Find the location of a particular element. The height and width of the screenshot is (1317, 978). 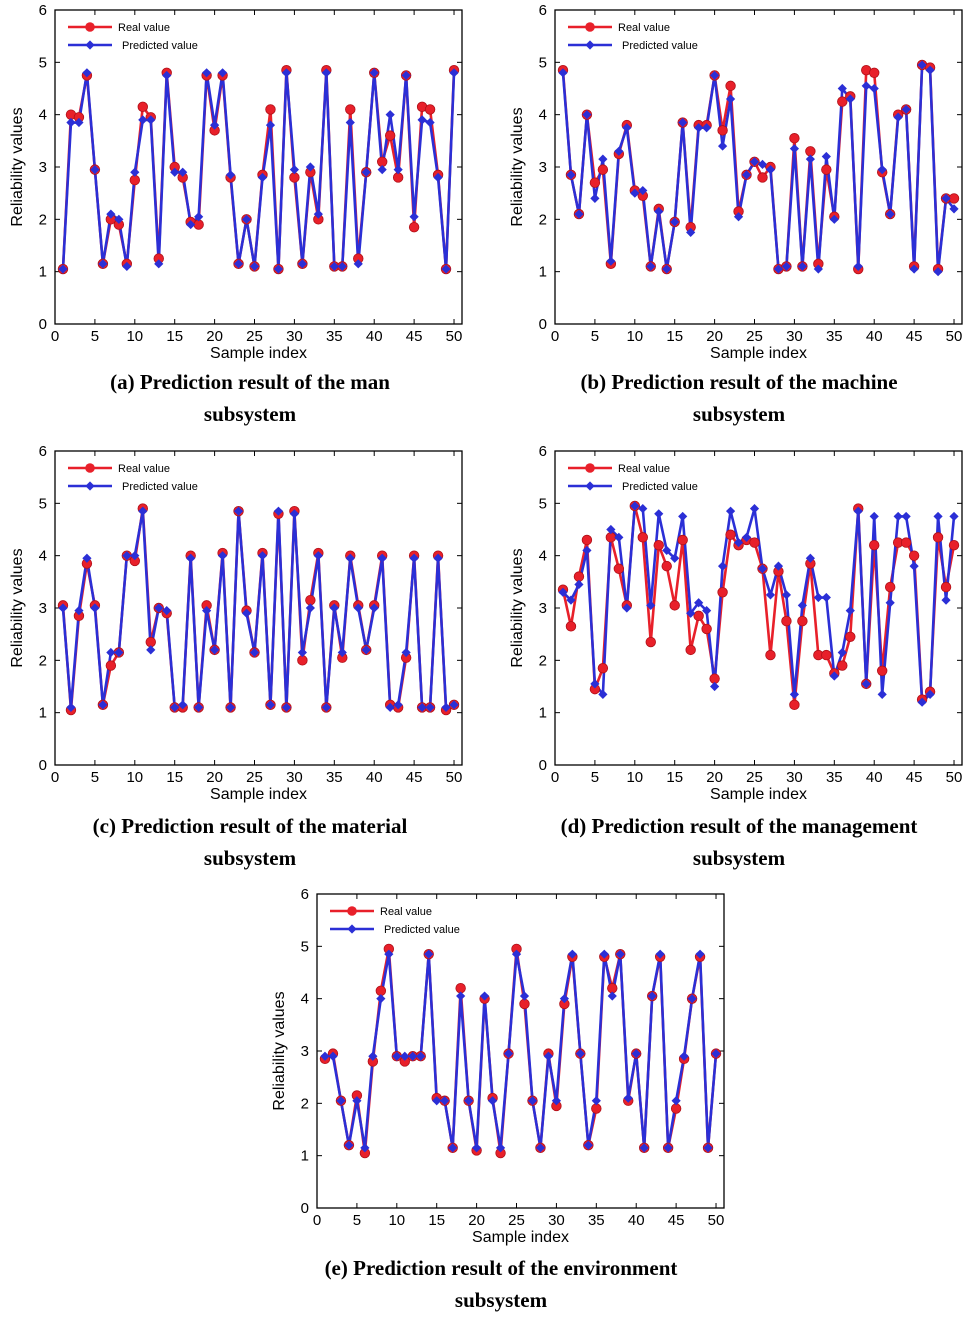

y-tick-label: 6 is located at coordinates (305, 894).